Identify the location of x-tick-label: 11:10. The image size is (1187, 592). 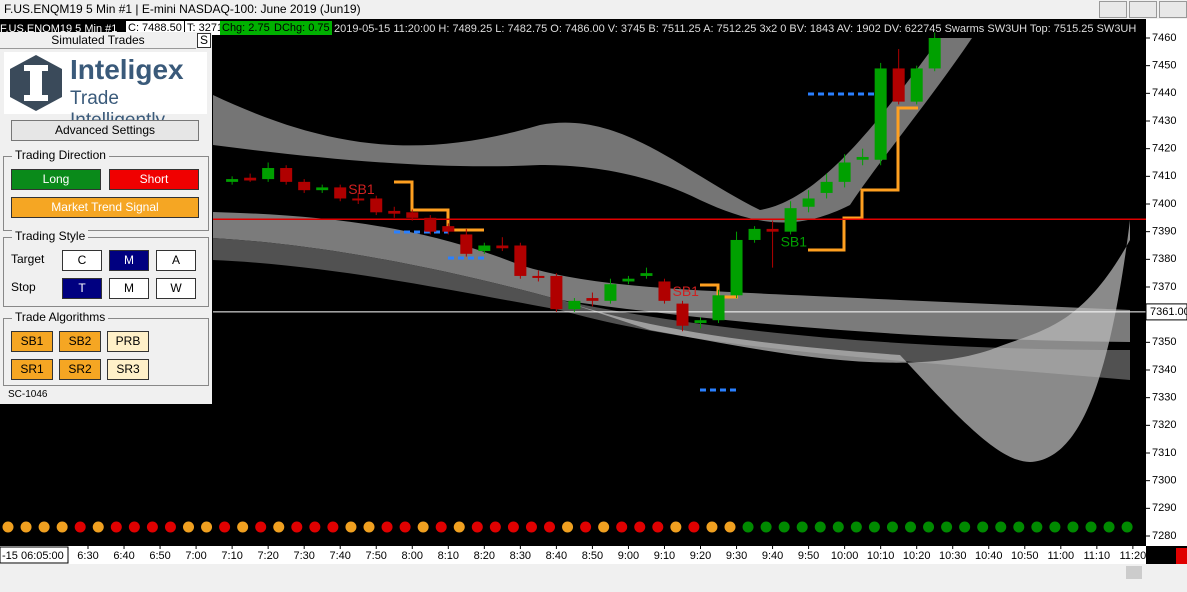
(1096, 556).